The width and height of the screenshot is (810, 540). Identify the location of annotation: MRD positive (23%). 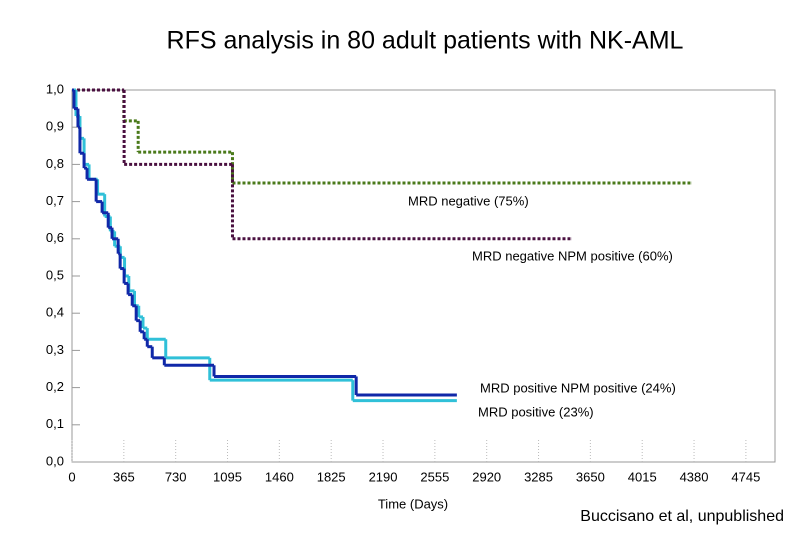
(536, 411).